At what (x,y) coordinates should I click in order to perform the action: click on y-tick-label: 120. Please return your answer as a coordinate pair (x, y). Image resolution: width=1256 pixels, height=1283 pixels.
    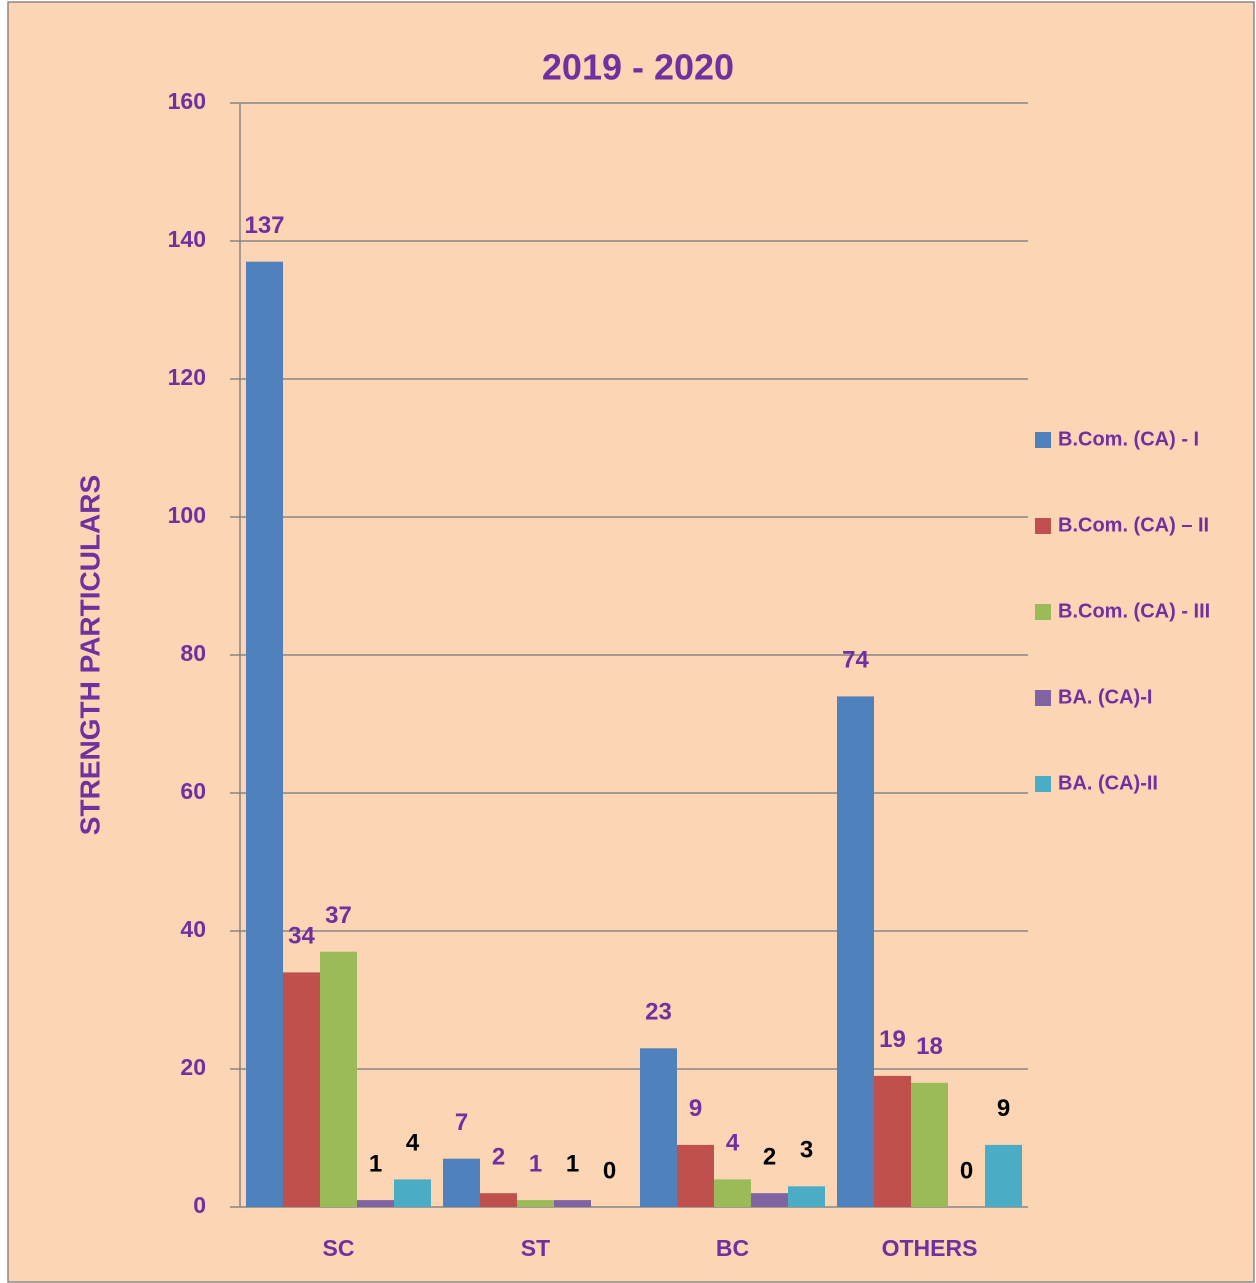
    Looking at the image, I should click on (187, 377).